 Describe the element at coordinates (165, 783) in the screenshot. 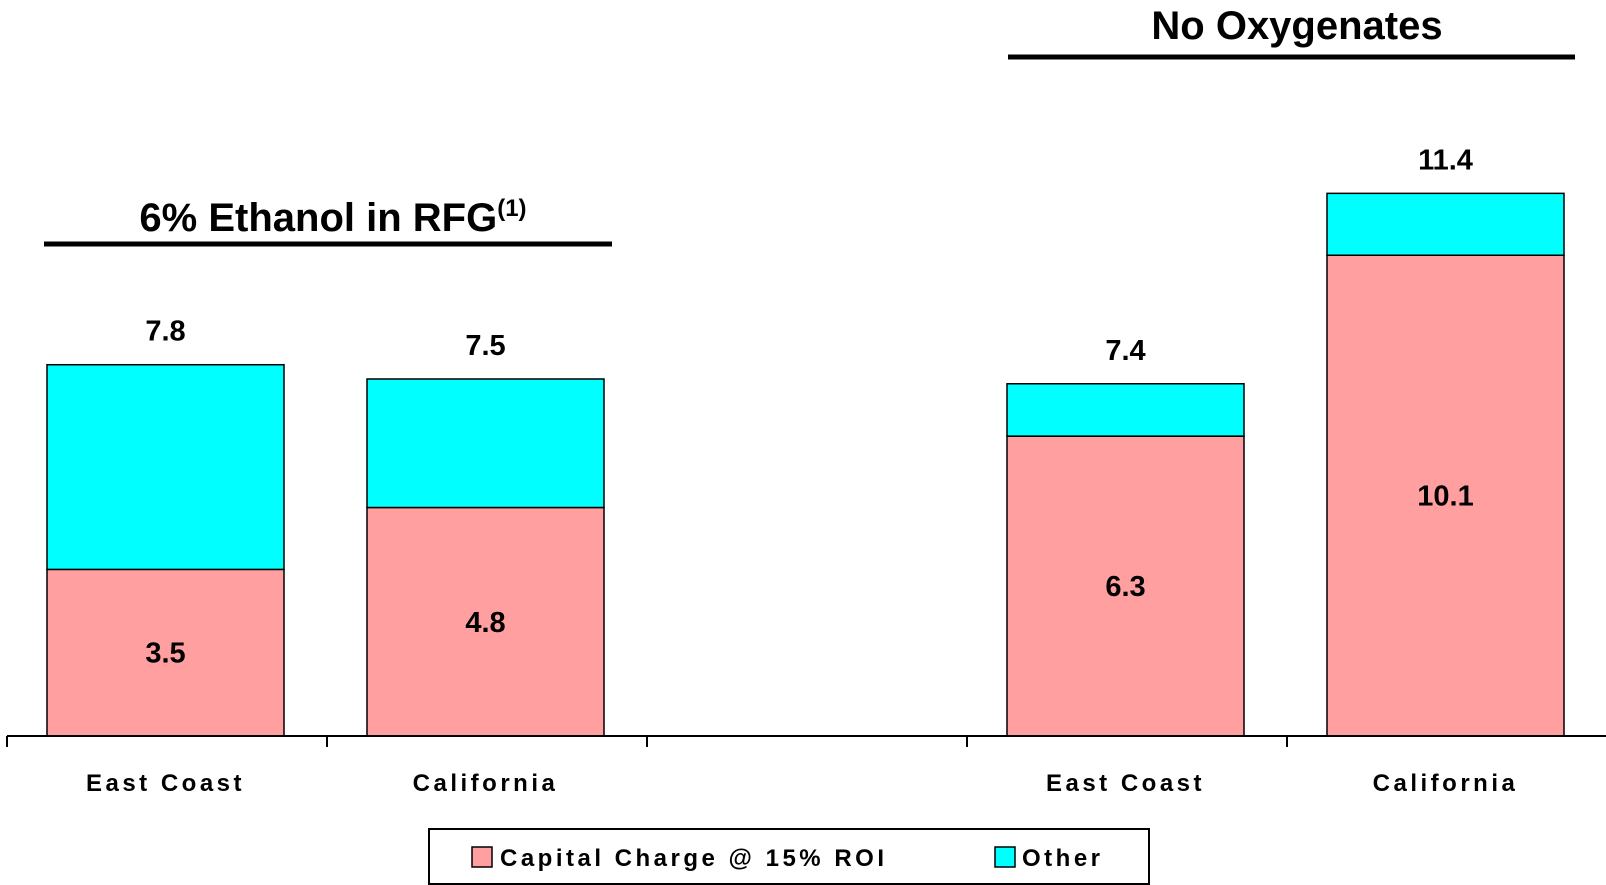

I see `x-tick-label-ethanol-east-coast: East Coast` at that location.